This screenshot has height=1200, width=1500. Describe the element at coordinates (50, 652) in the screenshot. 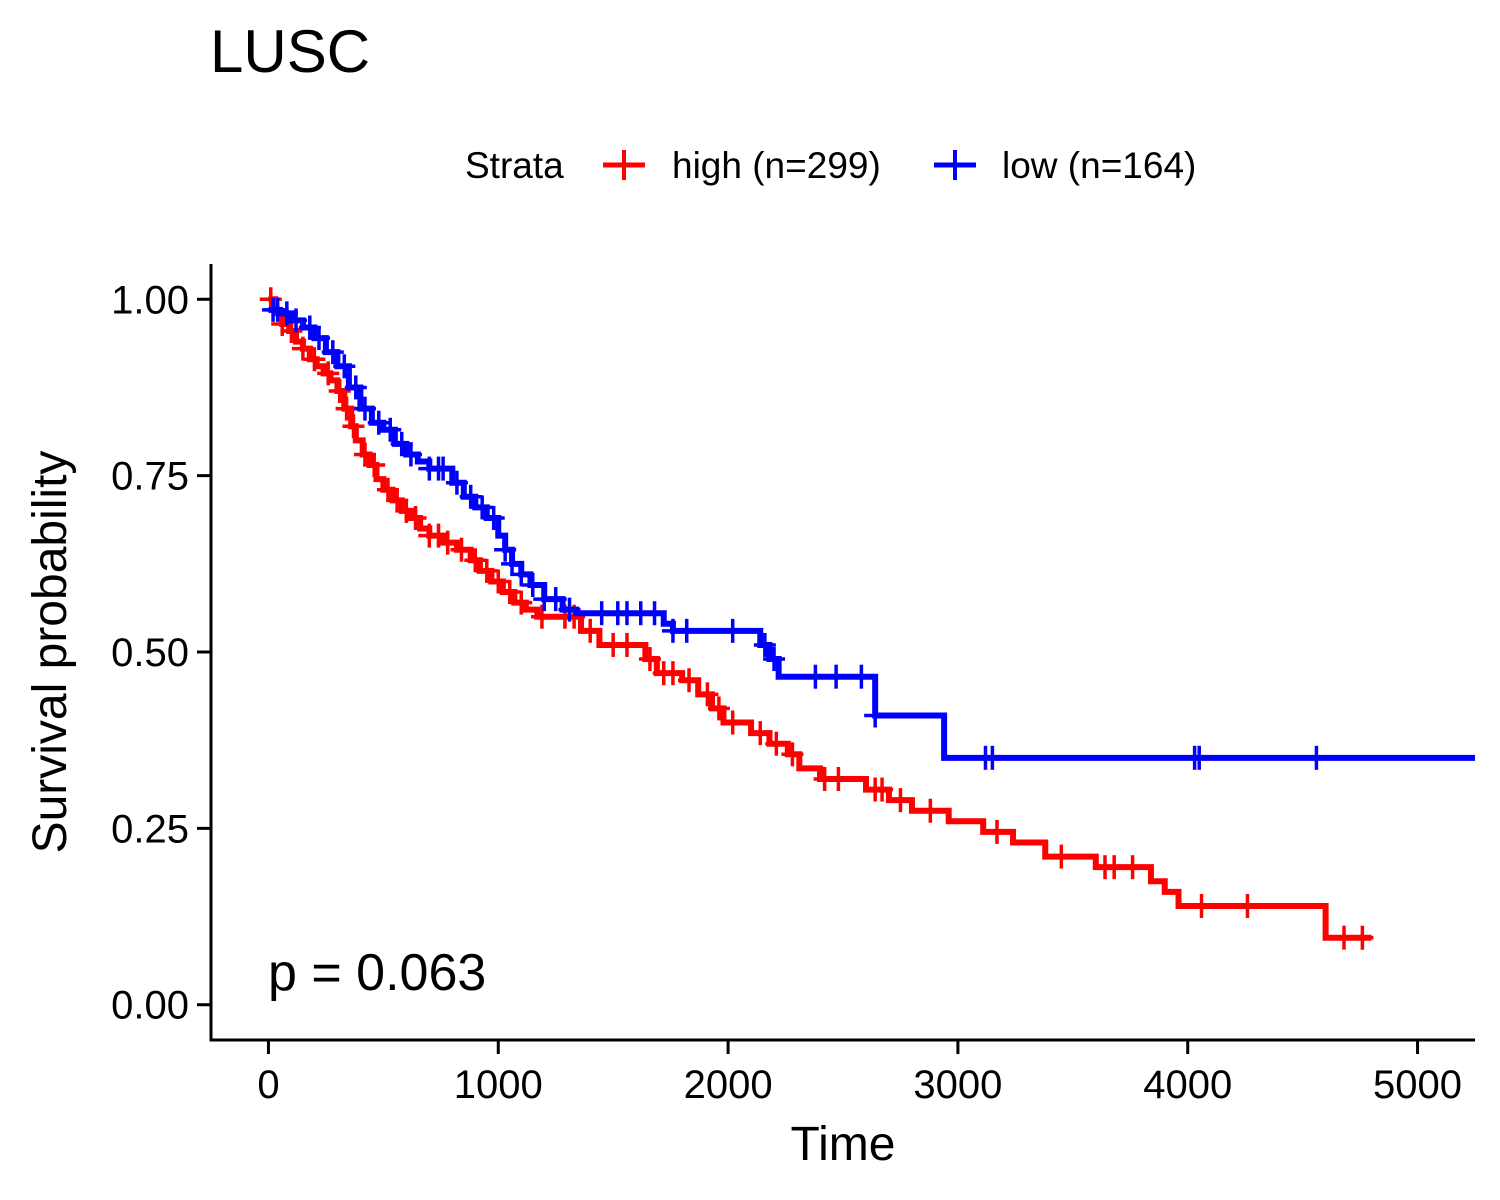

I see `y-axis-label: Survival probability` at that location.